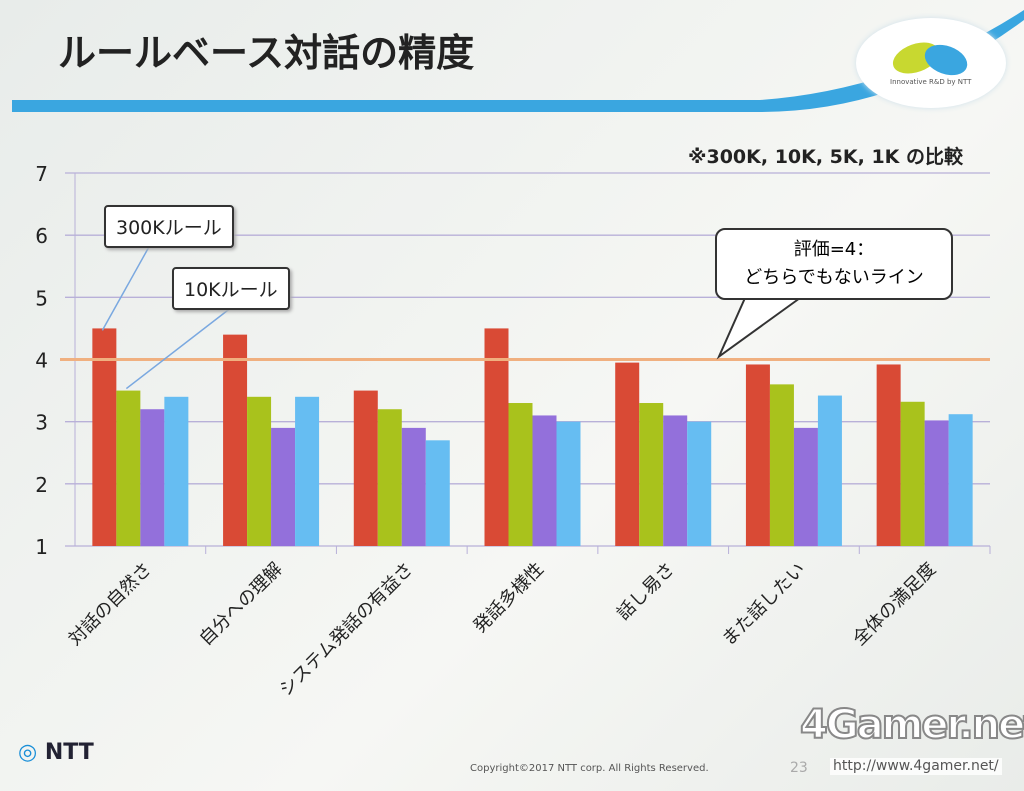  Describe the element at coordinates (69, 752) in the screenshot. I see `ntt-brand: NTT` at that location.